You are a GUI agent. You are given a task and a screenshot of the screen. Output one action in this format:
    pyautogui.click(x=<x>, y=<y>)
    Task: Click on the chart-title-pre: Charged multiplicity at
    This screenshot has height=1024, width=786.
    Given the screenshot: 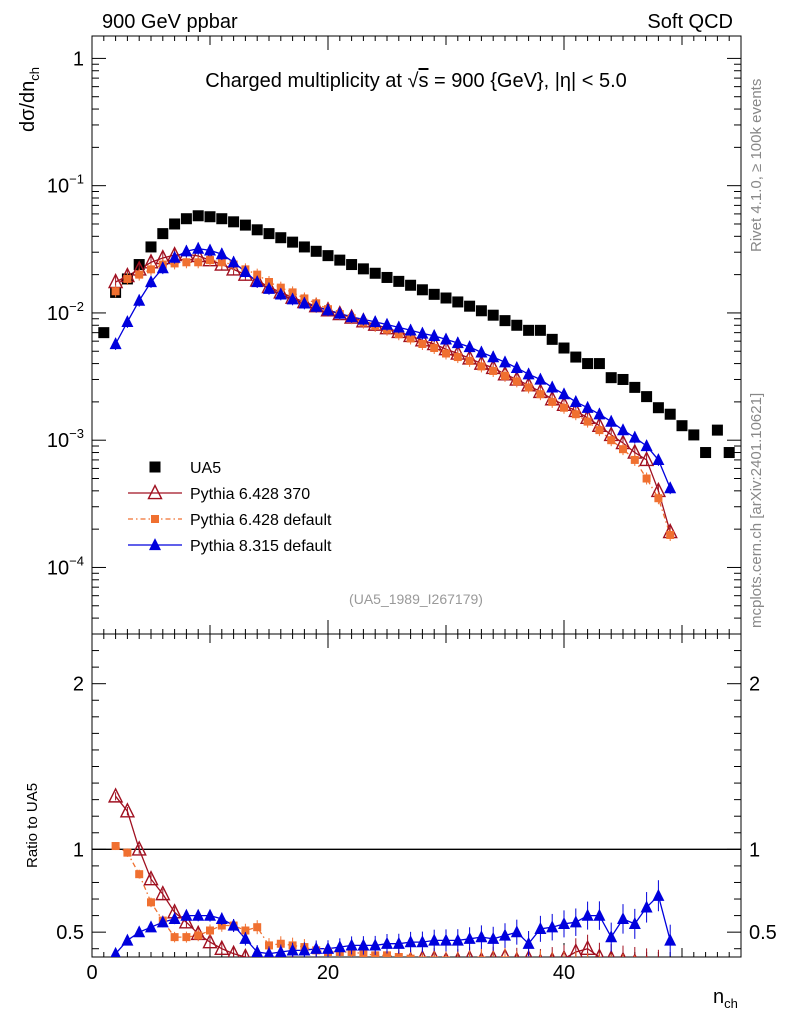 What is the action you would take?
    pyautogui.click(x=306, y=81)
    